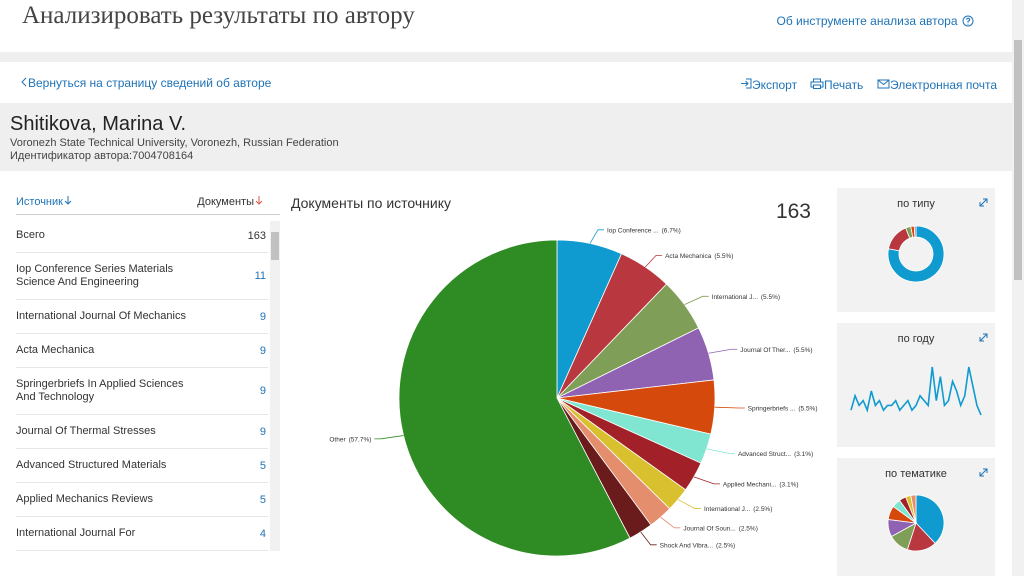 This screenshot has width=1024, height=576. What do you see at coordinates (84, 499) in the screenshot?
I see `source-name: Applied Mechanics Reviews` at bounding box center [84, 499].